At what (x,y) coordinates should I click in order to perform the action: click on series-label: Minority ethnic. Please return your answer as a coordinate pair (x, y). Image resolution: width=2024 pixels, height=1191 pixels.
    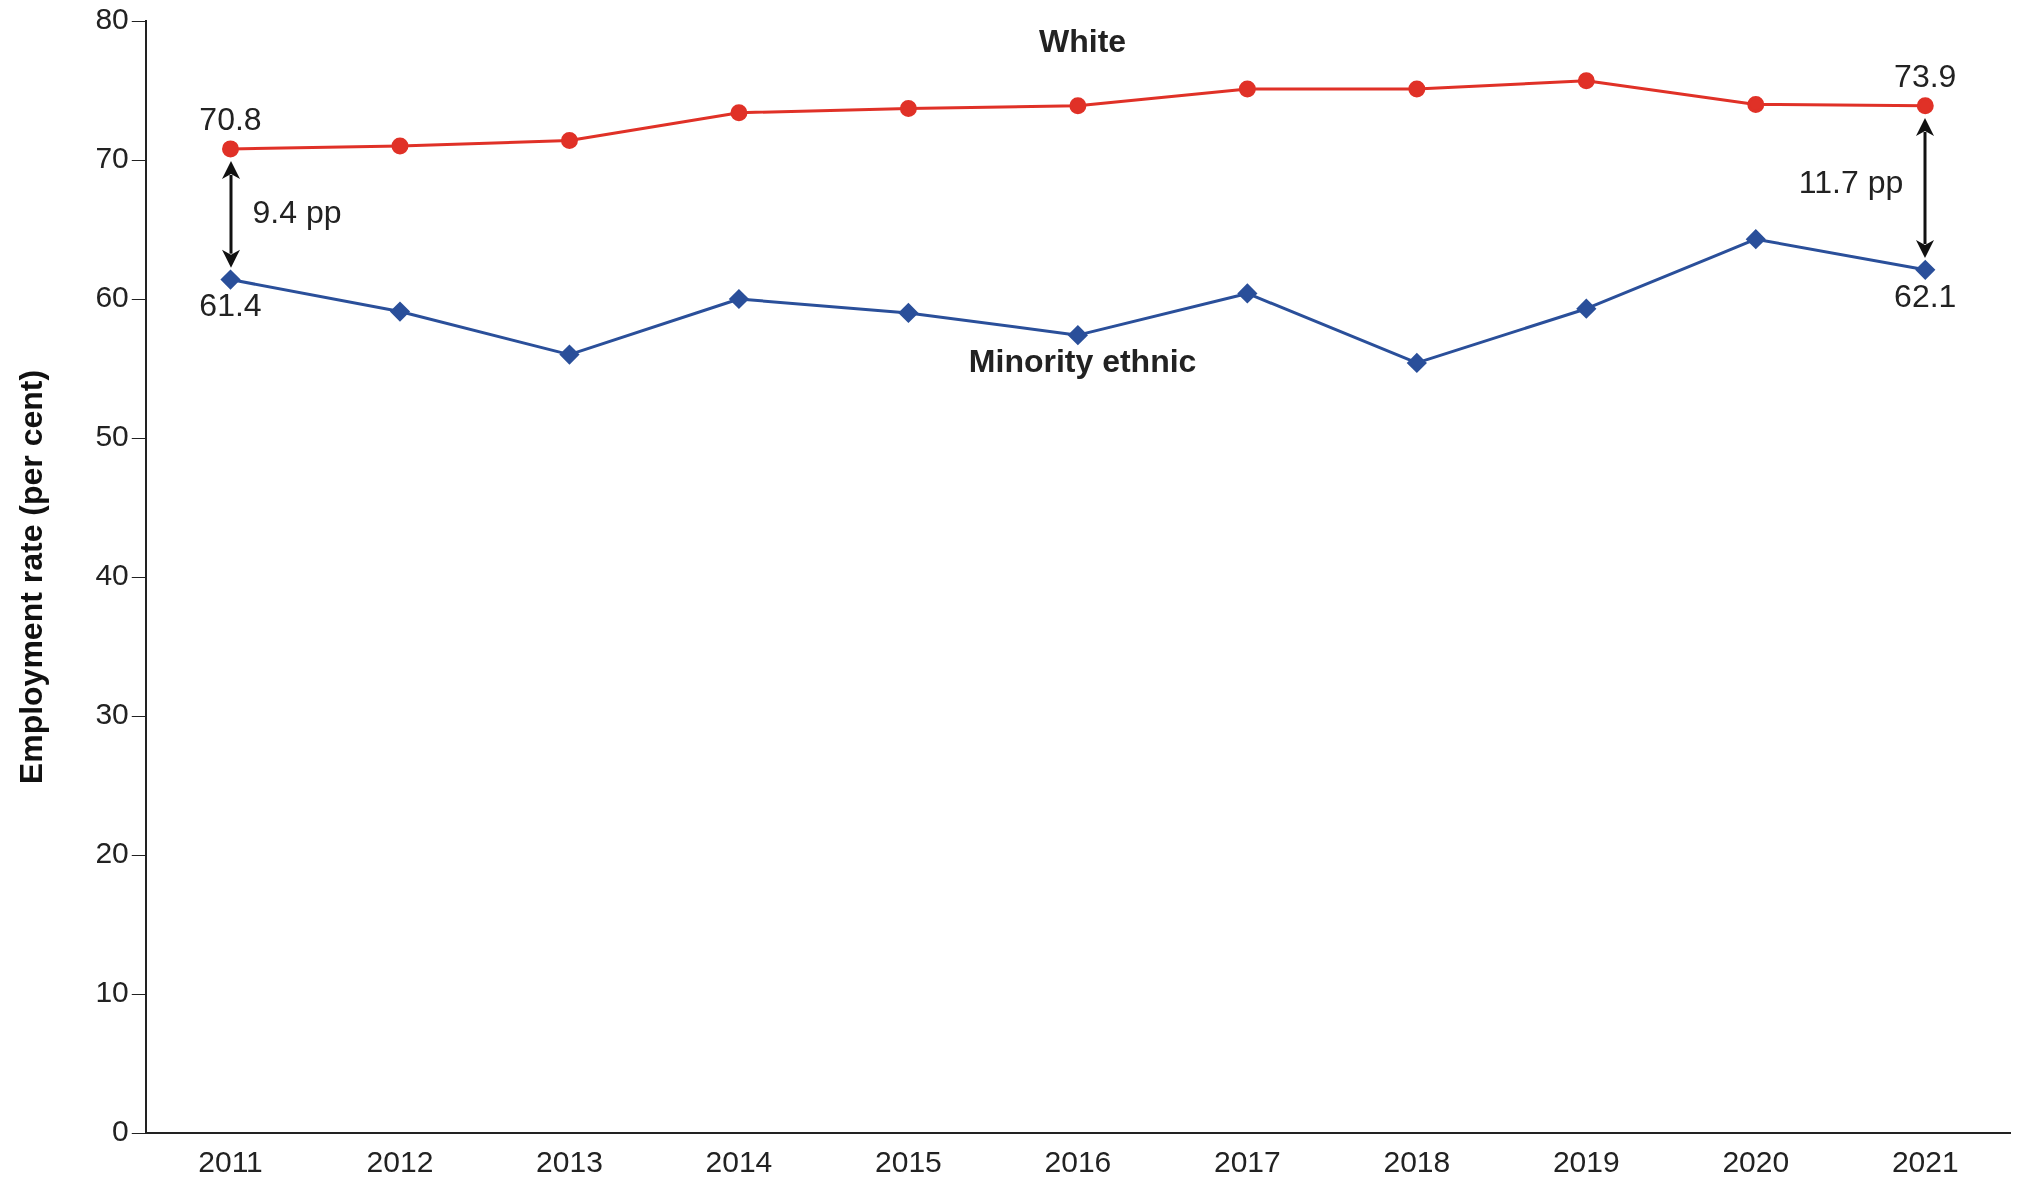
    Looking at the image, I should click on (1082, 360).